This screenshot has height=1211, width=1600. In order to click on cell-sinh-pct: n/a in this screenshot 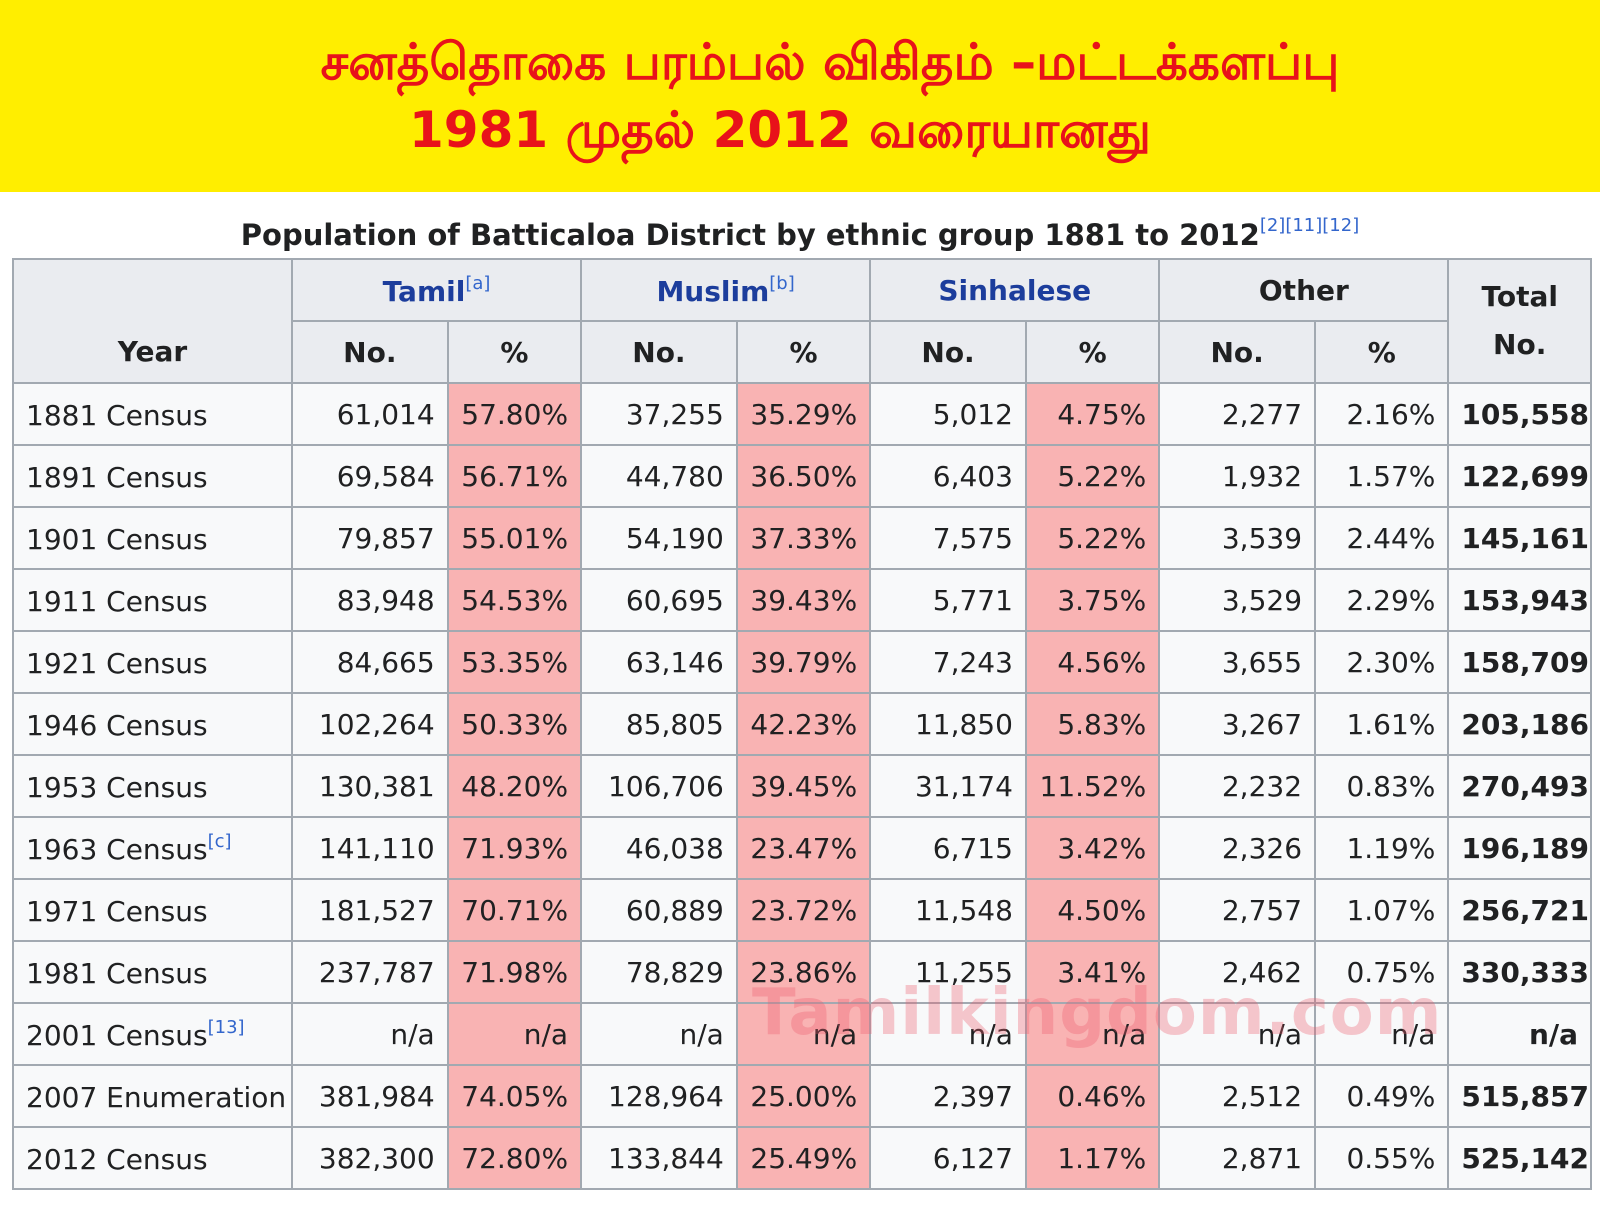, I will do `click(1092, 1034)`.